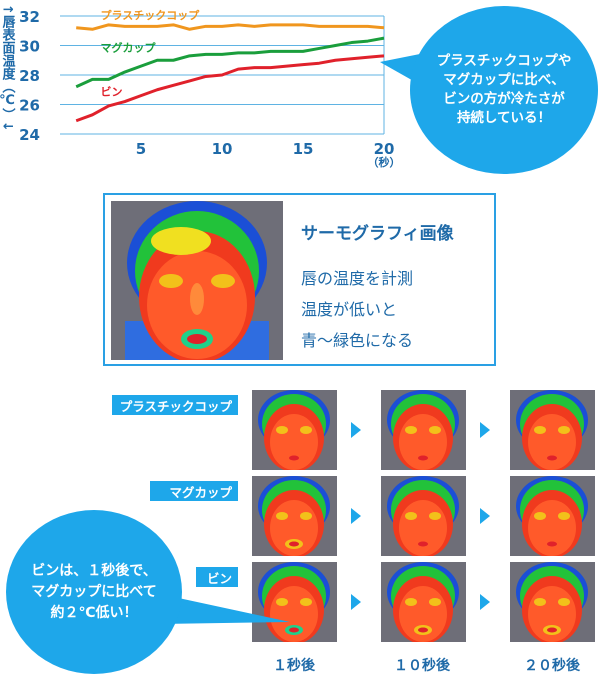 The height and width of the screenshot is (675, 600). Describe the element at coordinates (29, 47) in the screenshot. I see `y-tick-30: 30` at that location.